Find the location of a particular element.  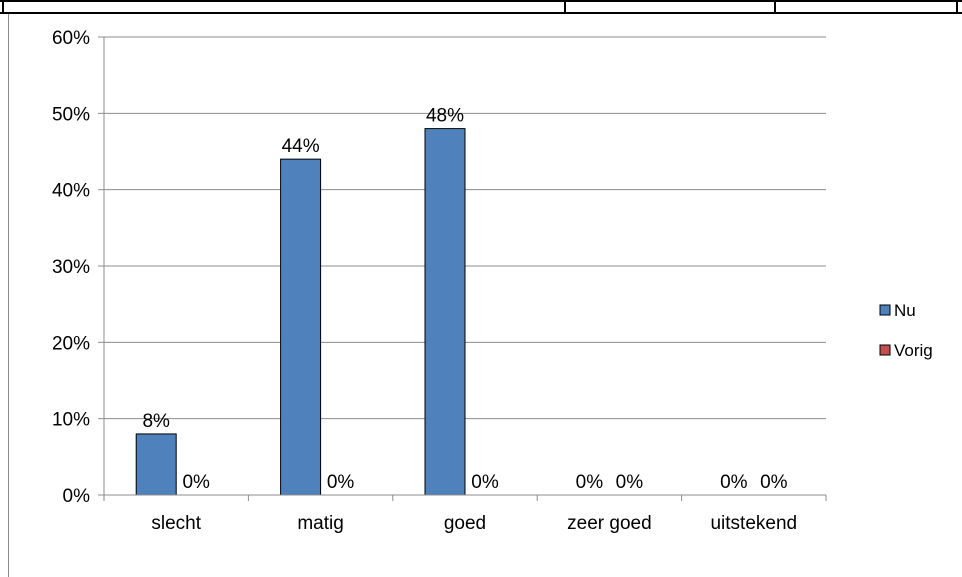

y-axis-ticks: 0% 10% 20% 30% 40% 50% 60% is located at coordinates (78, 267).